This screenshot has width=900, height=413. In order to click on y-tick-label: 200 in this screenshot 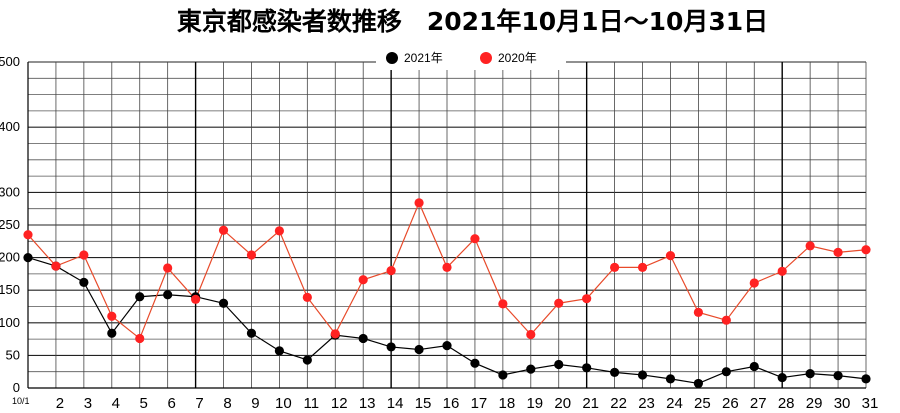, I will do `click(10, 257)`.